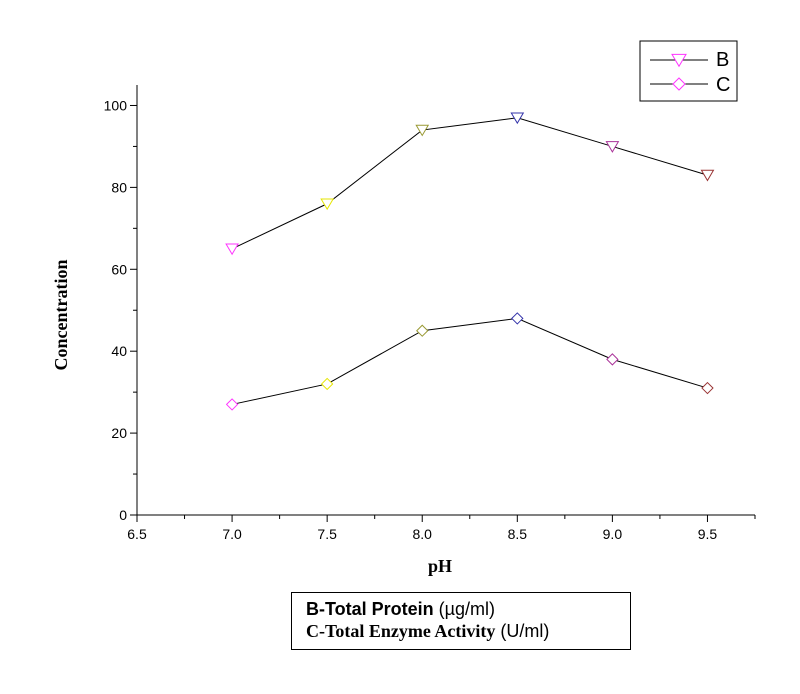  I want to click on caption-b-label: B-Total Protein, so click(370, 609).